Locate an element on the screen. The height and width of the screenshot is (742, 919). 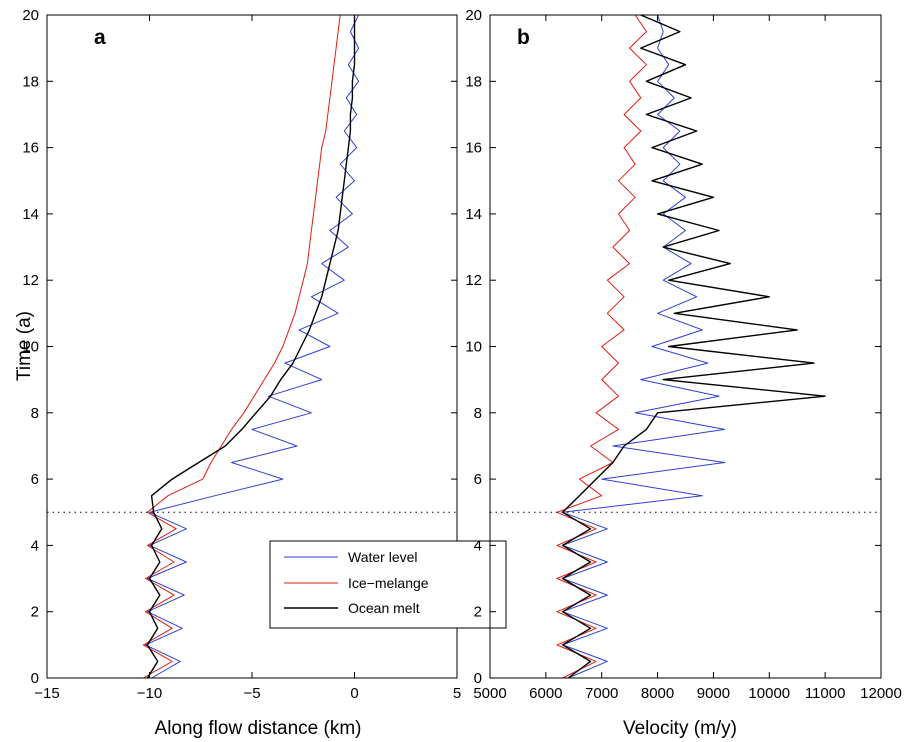
panel-b-xtick-label-10000: 10000 is located at coordinates (769, 693).